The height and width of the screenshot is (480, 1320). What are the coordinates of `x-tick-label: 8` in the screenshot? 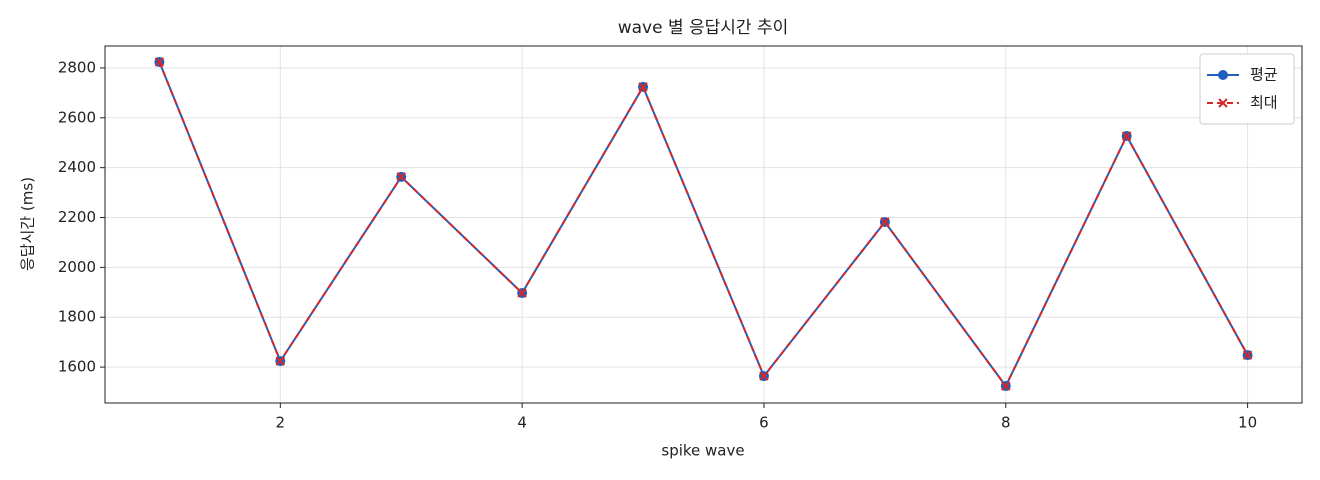 It's located at (1006, 423).